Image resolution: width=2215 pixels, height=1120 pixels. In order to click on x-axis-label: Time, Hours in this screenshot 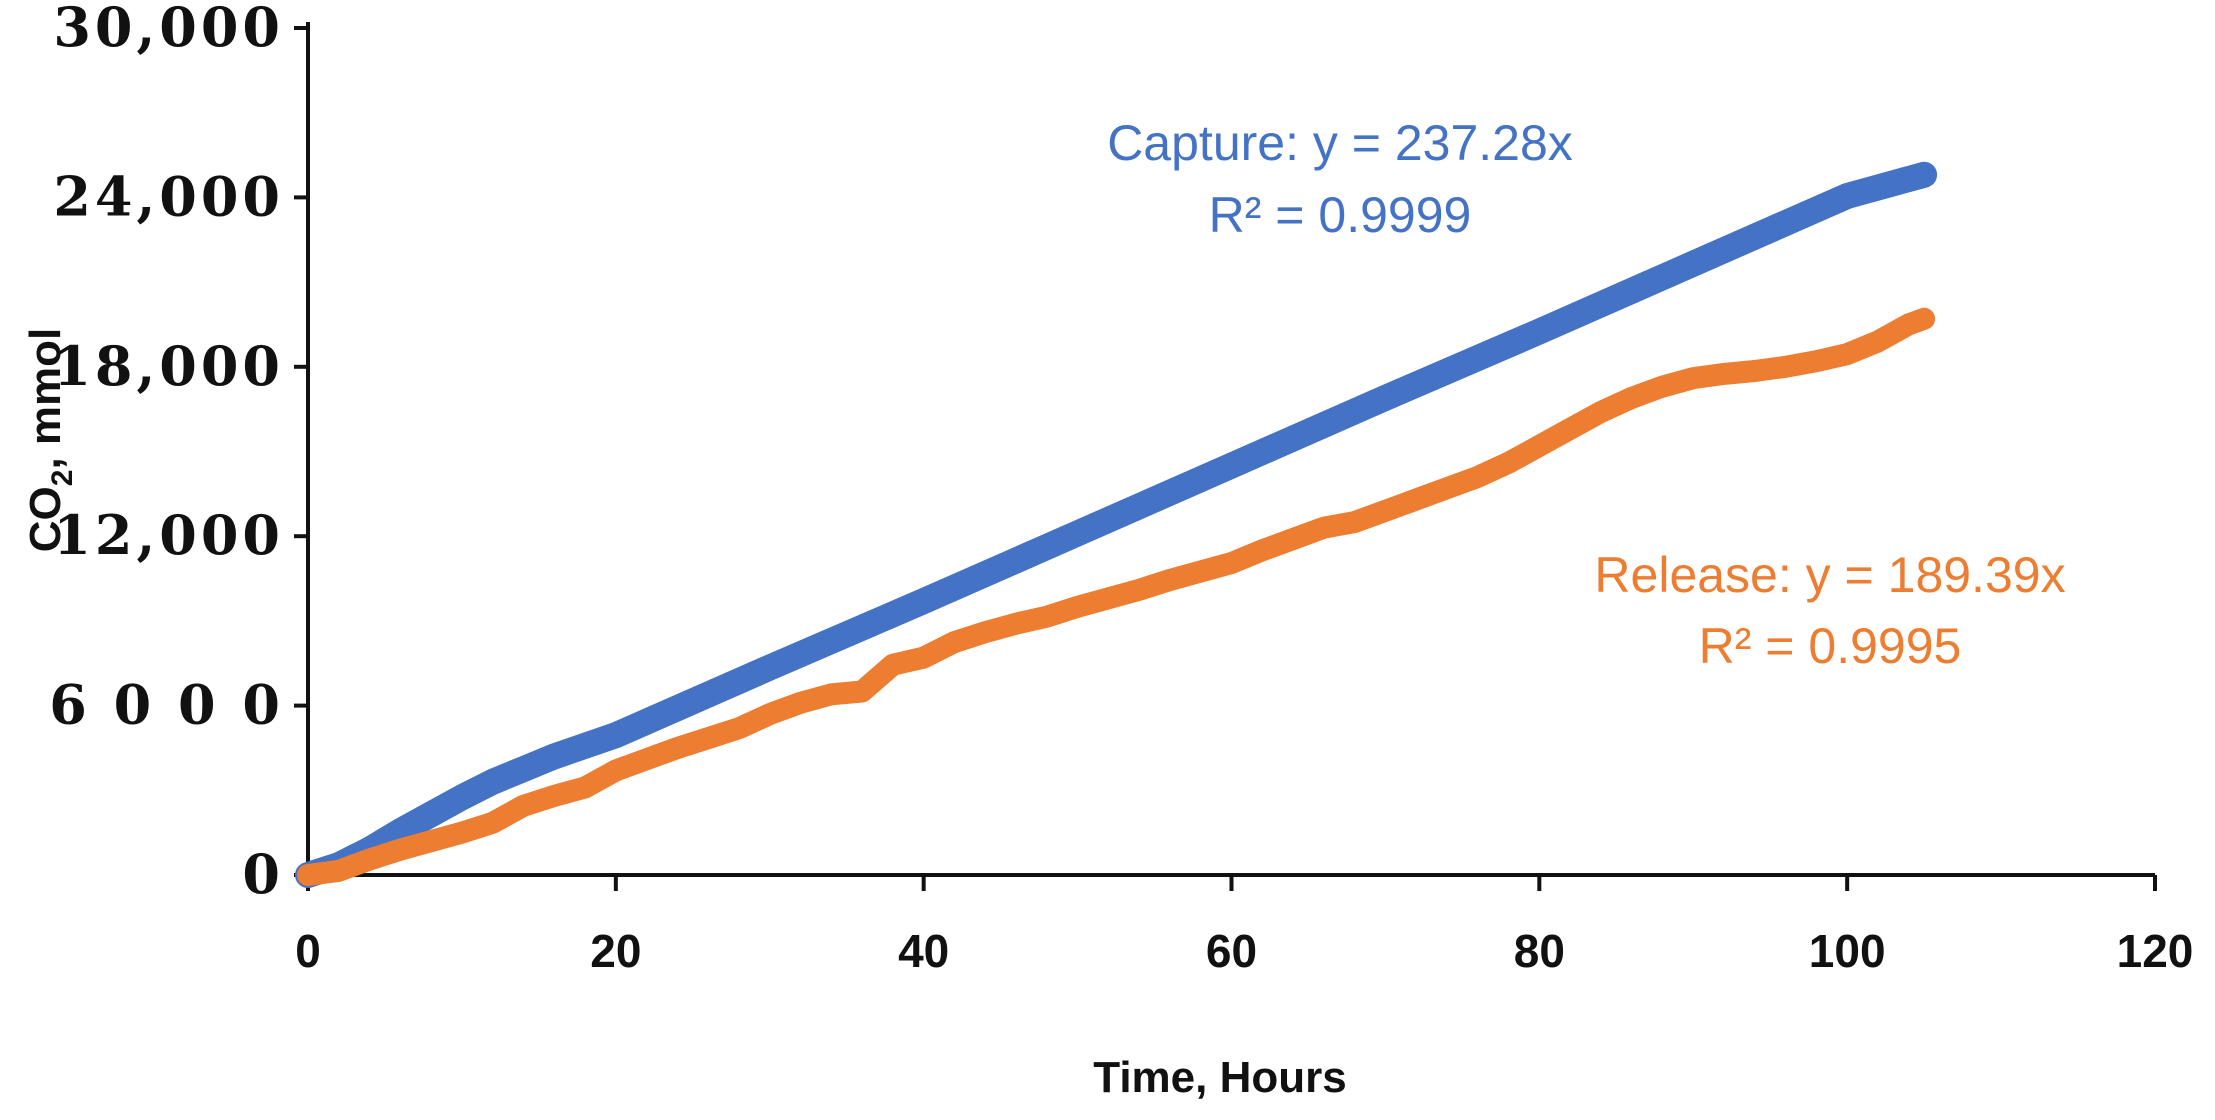, I will do `click(1219, 1077)`.